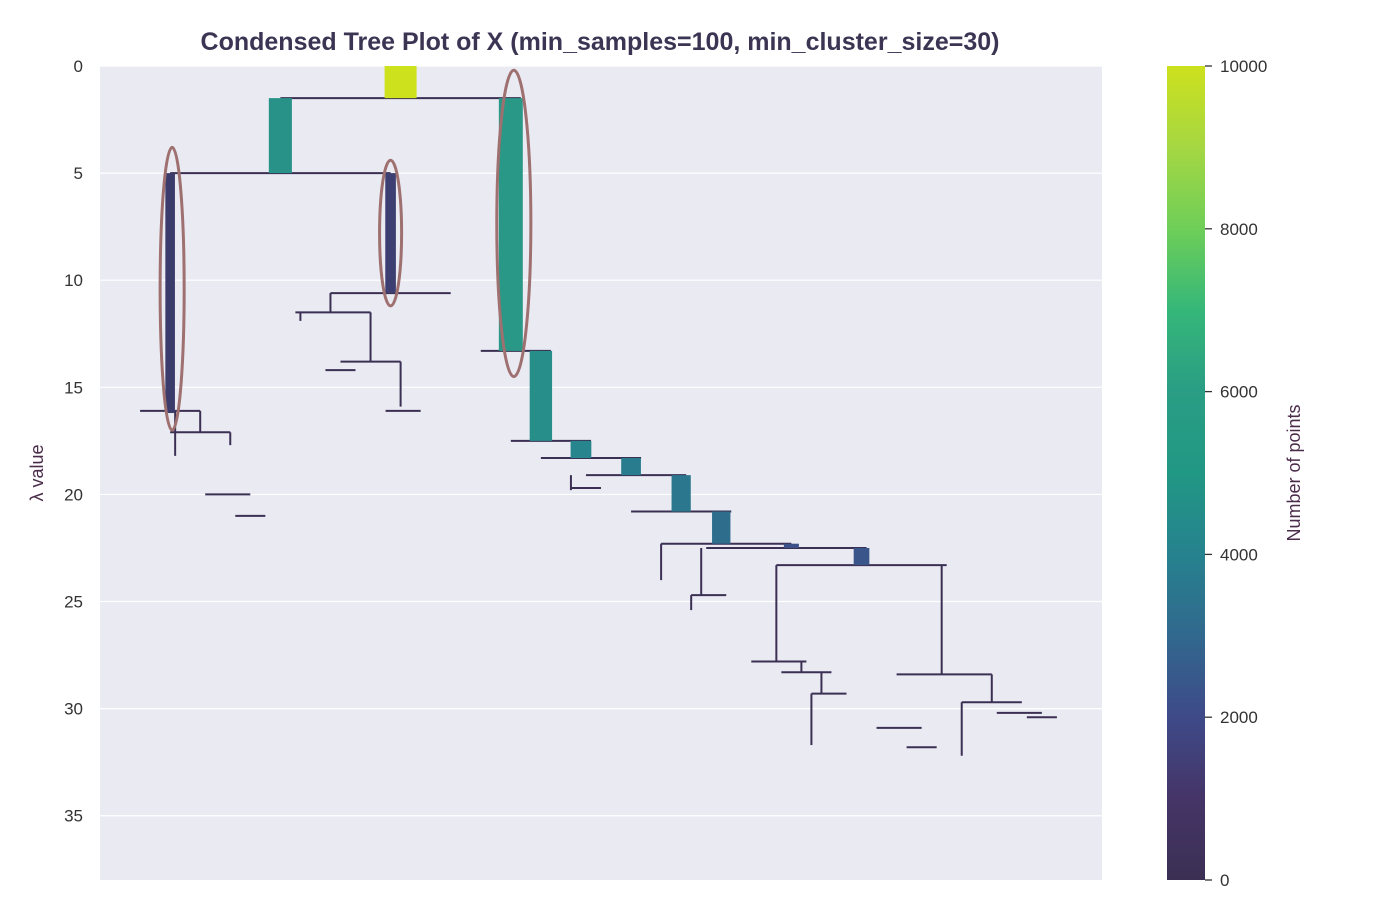 The image size is (1400, 910). I want to click on y-axis-label: λ value, so click(37, 472).